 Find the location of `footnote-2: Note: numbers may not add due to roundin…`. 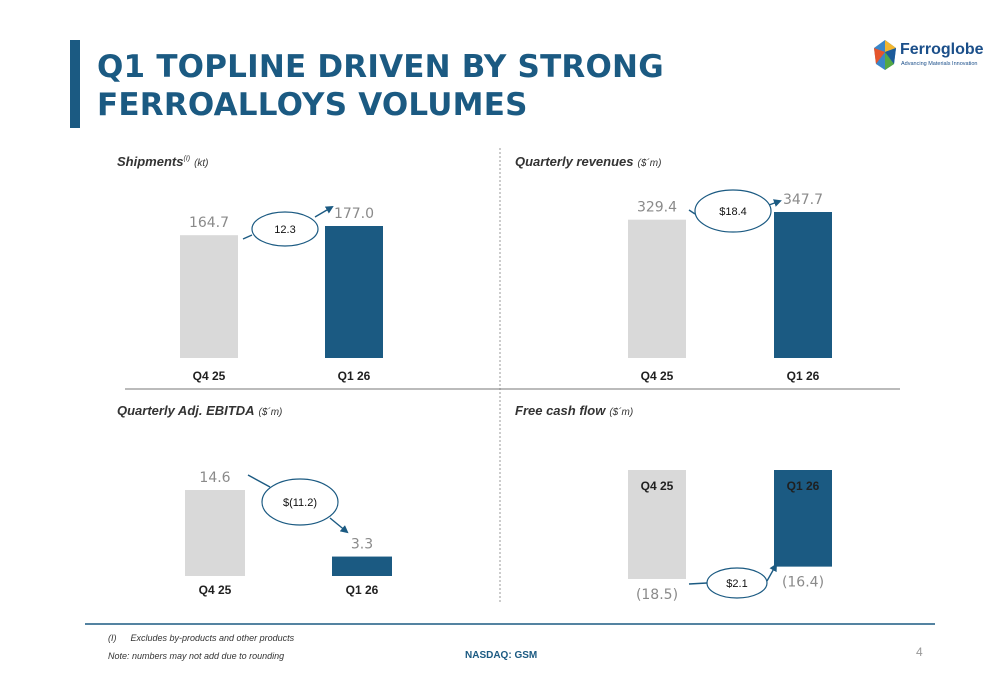

footnote-2: Note: numbers may not add due to roundin… is located at coordinates (196, 656).